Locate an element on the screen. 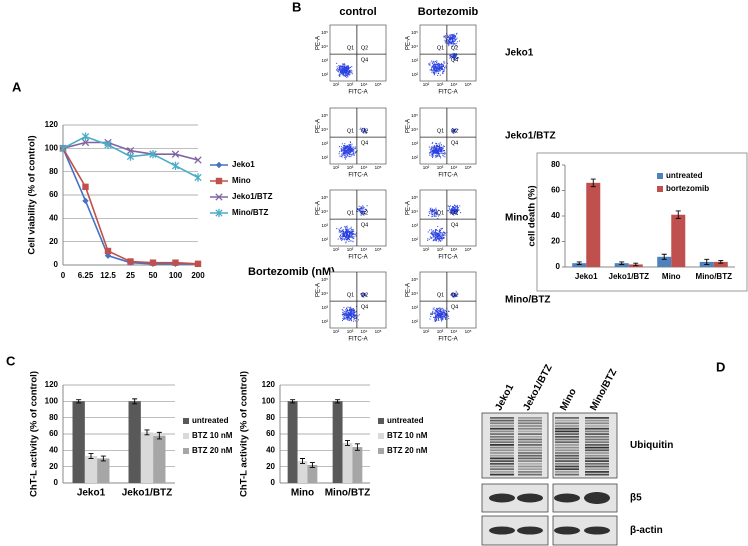 The width and height of the screenshot is (748, 546). error-bar is located at coordinates (579, 263).